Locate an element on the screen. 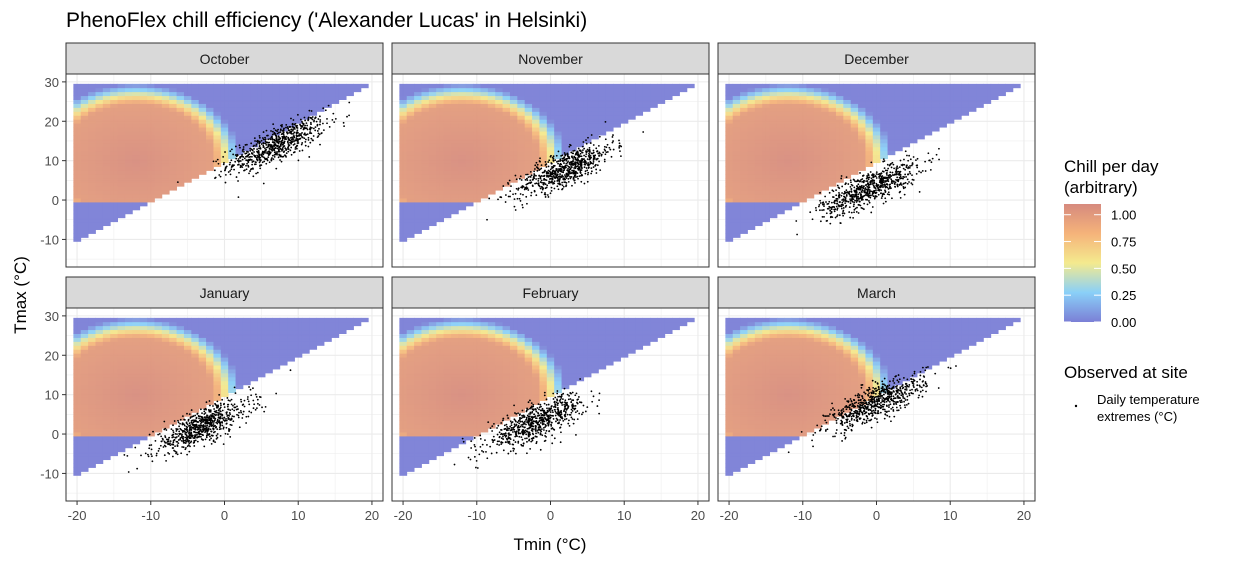 The height and width of the screenshot is (562, 1244). y-tick-label: -10 is located at coordinates (49, 239).